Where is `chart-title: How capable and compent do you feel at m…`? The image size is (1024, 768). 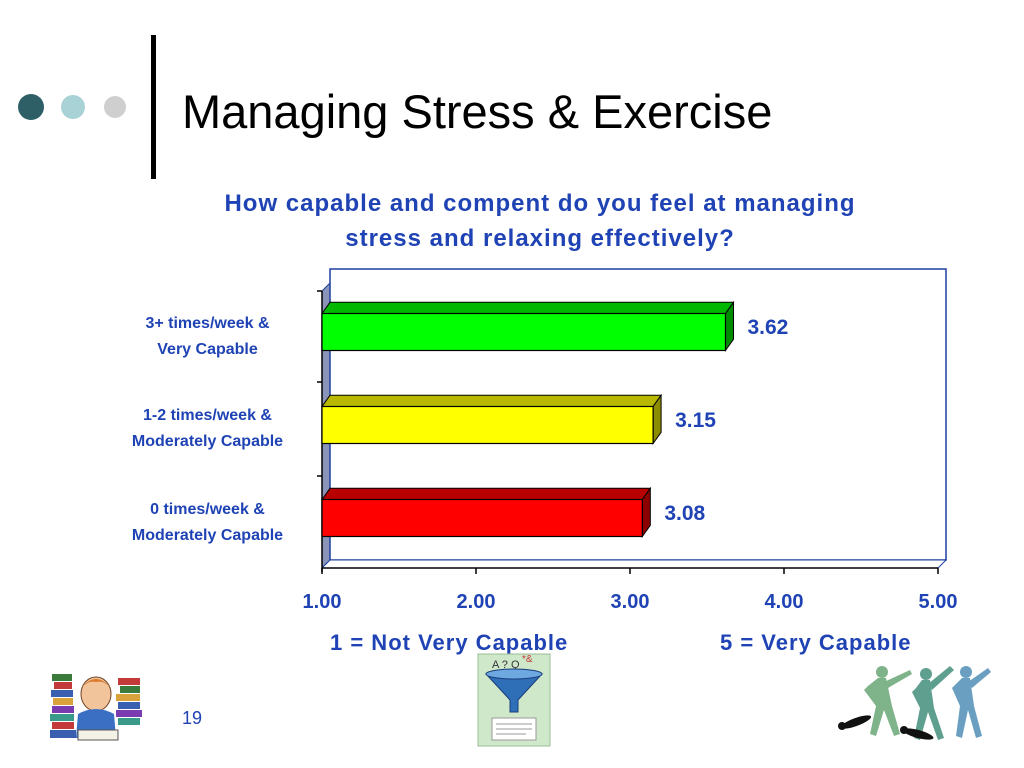 chart-title: How capable and compent do you feel at m… is located at coordinates (540, 221).